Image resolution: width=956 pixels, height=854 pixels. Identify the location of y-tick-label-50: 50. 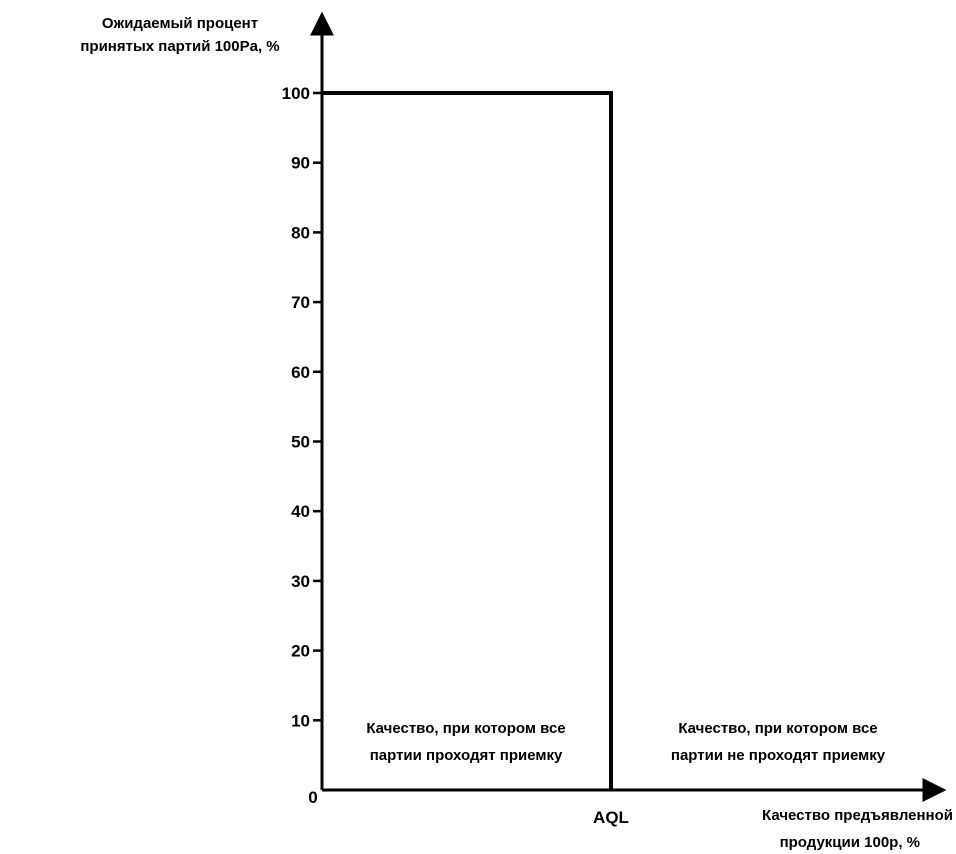
(300, 442).